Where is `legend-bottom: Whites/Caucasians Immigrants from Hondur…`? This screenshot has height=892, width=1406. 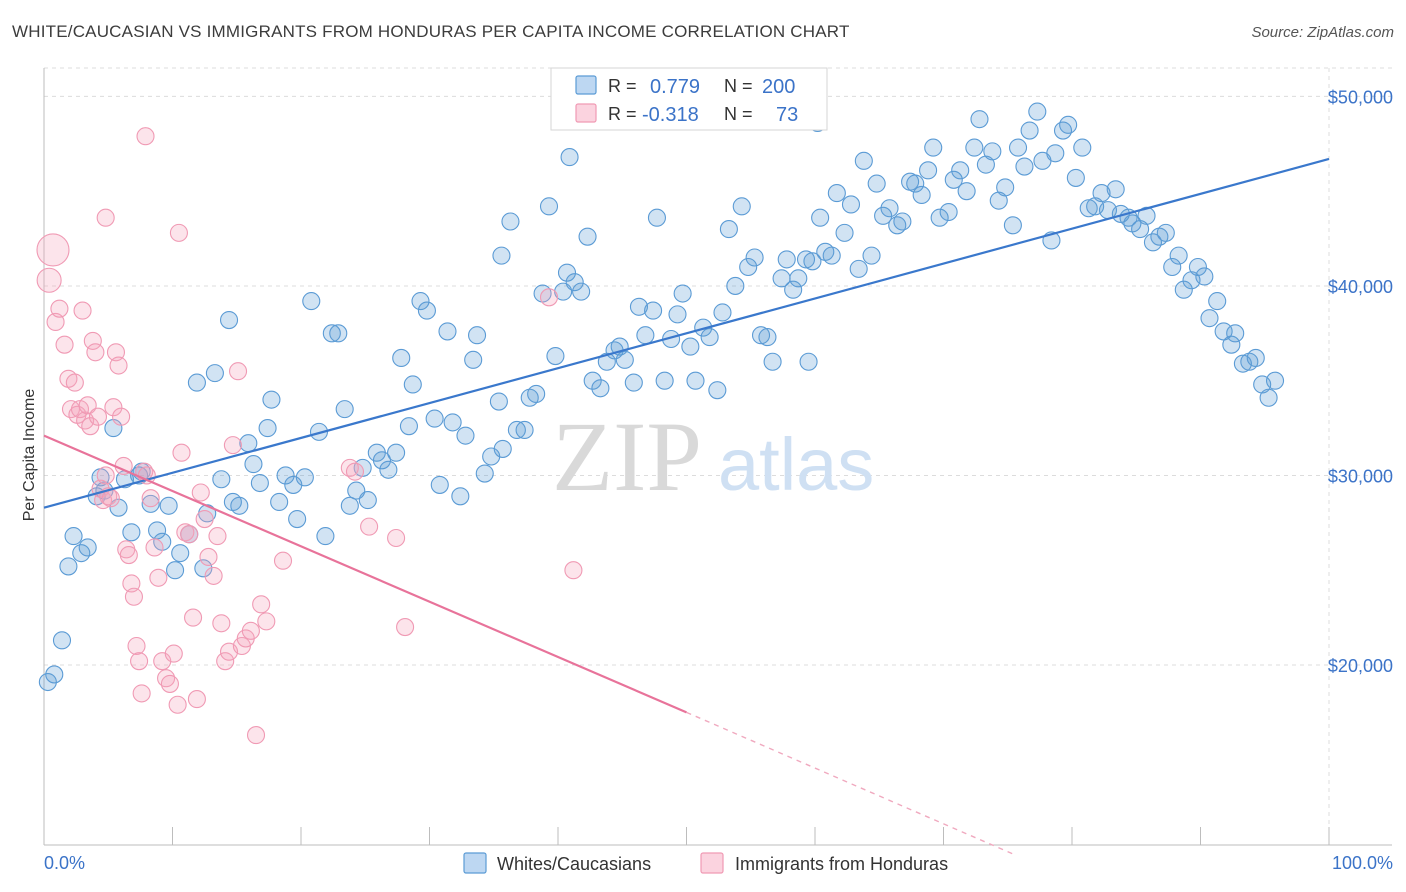
legend-bottom: Whites/Caucasians Immigrants from Hondur… is located at coordinates (705, 863).